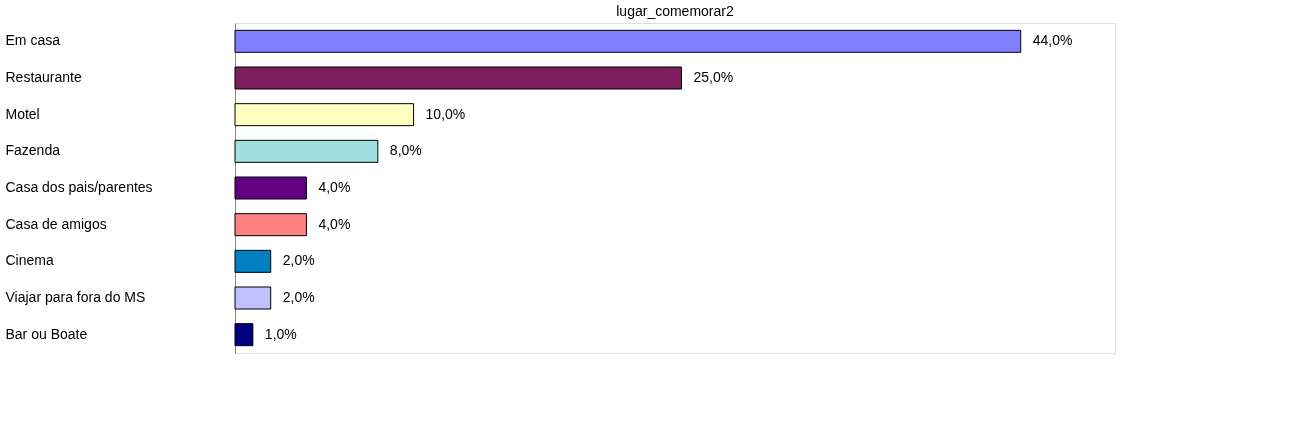 The image size is (1299, 421). Describe the element at coordinates (22, 113) in the screenshot. I see `y-tick-label: Motel` at that location.